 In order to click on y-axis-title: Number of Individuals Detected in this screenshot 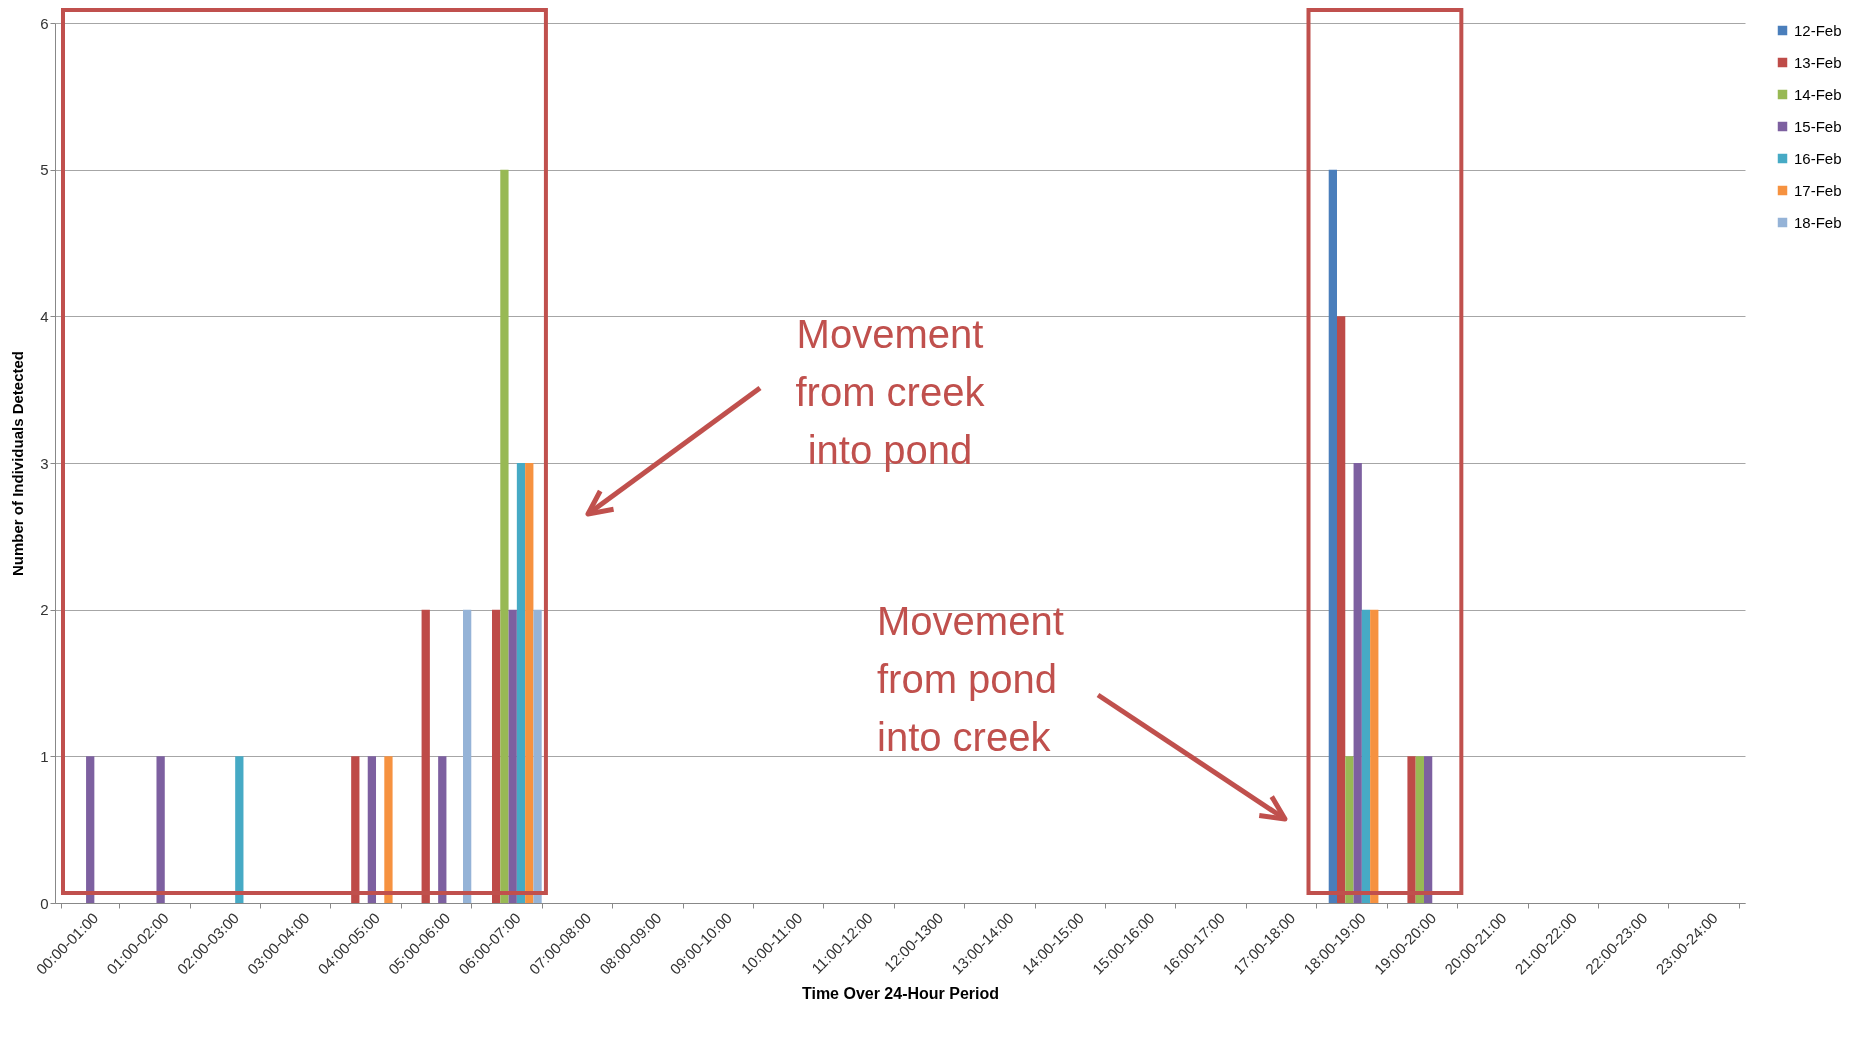, I will do `click(18, 463)`.